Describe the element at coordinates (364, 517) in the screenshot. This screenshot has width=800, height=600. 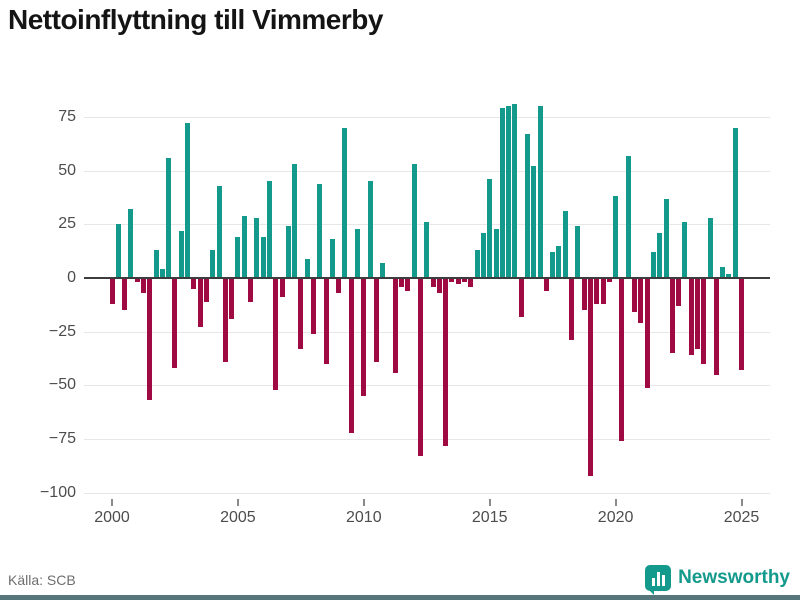
I see `x-tick-label: 2010` at that location.